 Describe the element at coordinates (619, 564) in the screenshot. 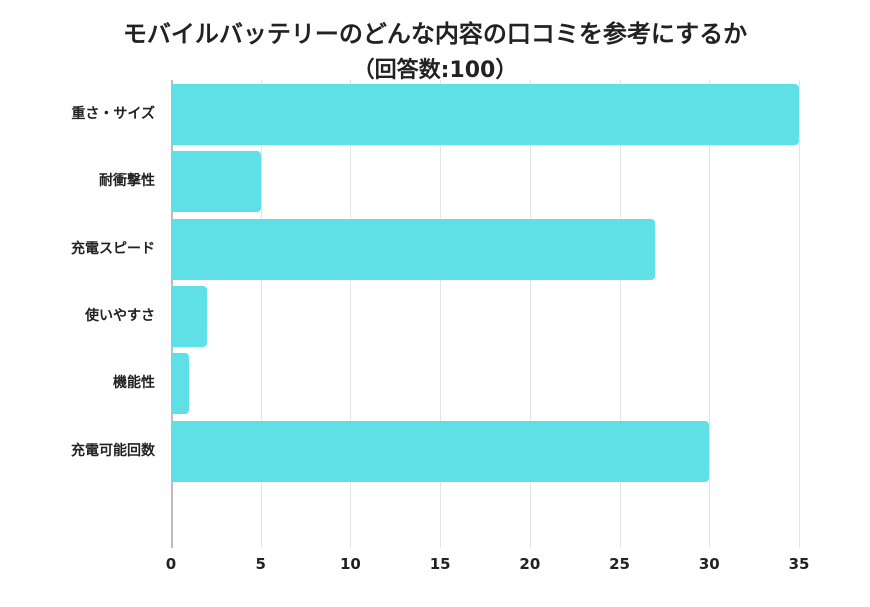

I see `x-tick-label: 25` at that location.